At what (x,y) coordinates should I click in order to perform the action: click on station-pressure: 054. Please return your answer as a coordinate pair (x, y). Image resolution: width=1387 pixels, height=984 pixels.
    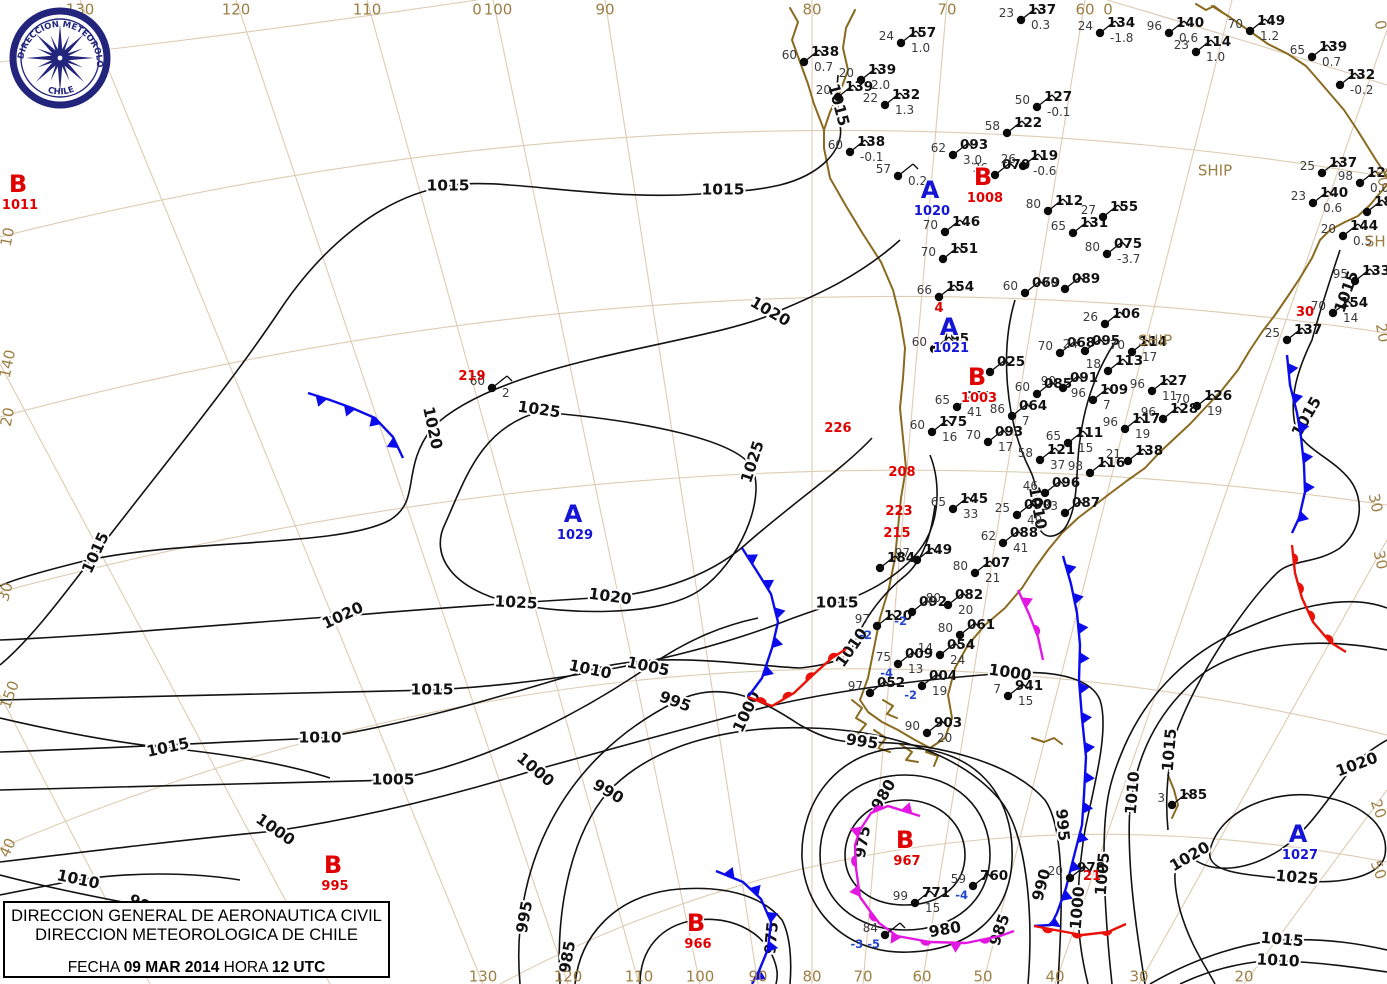
    Looking at the image, I should click on (961, 645).